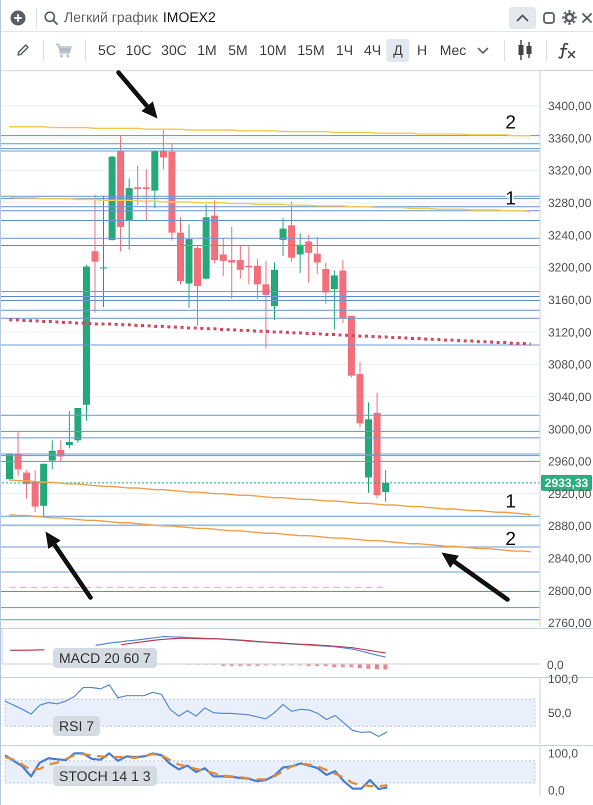  Describe the element at coordinates (111, 17) in the screenshot. I see `text: Легкий график` at that location.